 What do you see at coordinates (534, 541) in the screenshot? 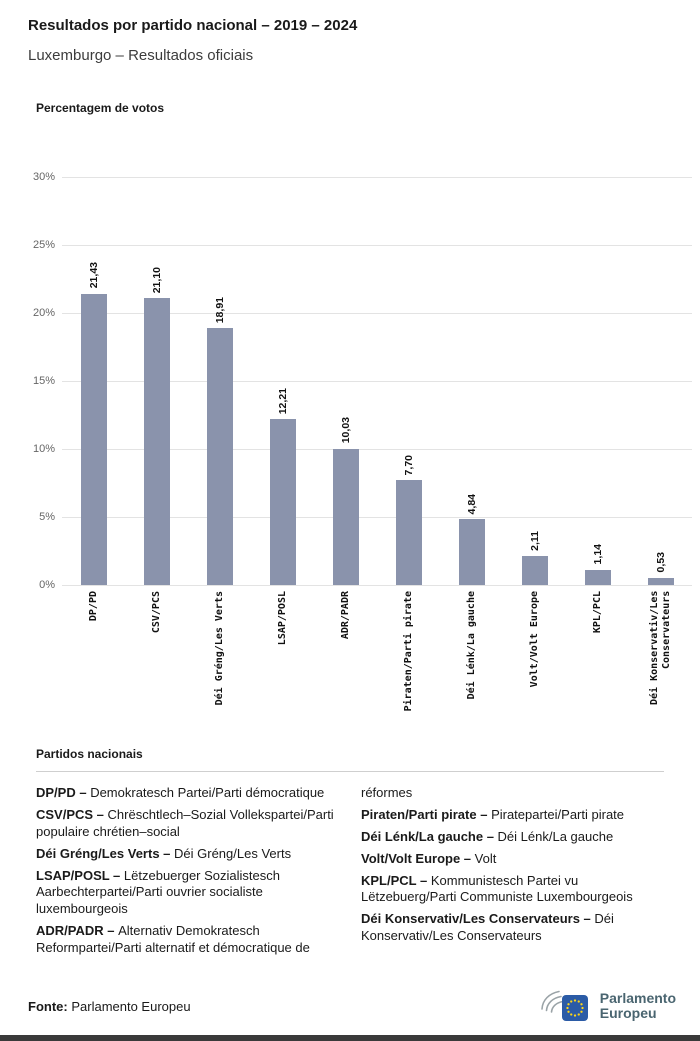
I see `bar-value-label: 2,11` at bounding box center [534, 541].